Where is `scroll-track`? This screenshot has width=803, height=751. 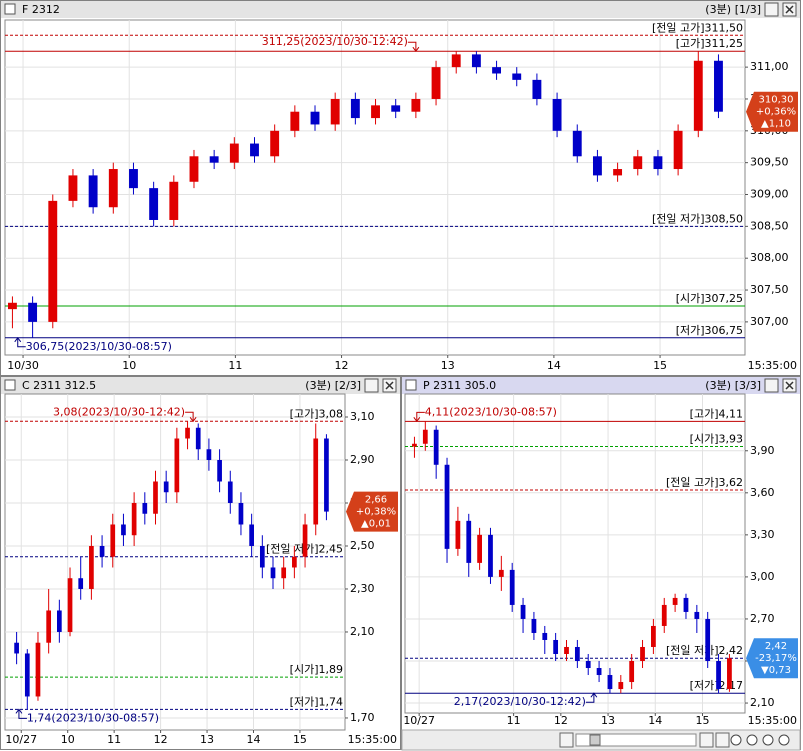
scroll-track is located at coordinates (636, 740).